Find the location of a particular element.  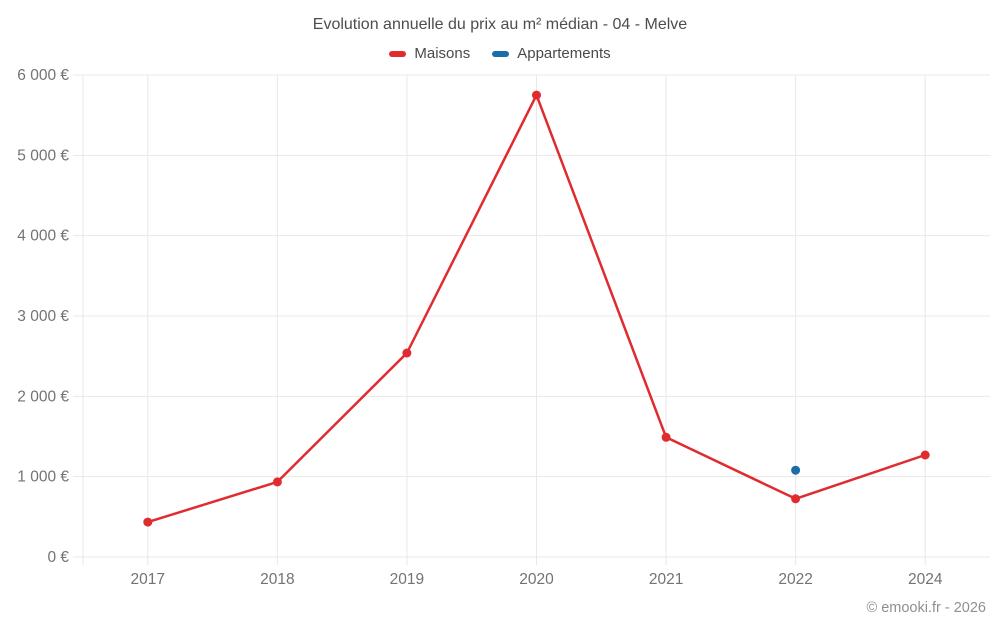

x-axis-tick-label: 2024 is located at coordinates (925, 579).